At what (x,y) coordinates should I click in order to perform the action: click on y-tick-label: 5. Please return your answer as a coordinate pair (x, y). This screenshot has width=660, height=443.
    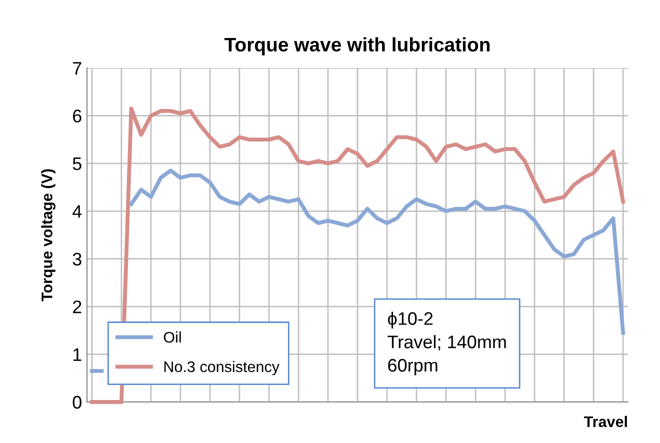
    Looking at the image, I should click on (77, 164).